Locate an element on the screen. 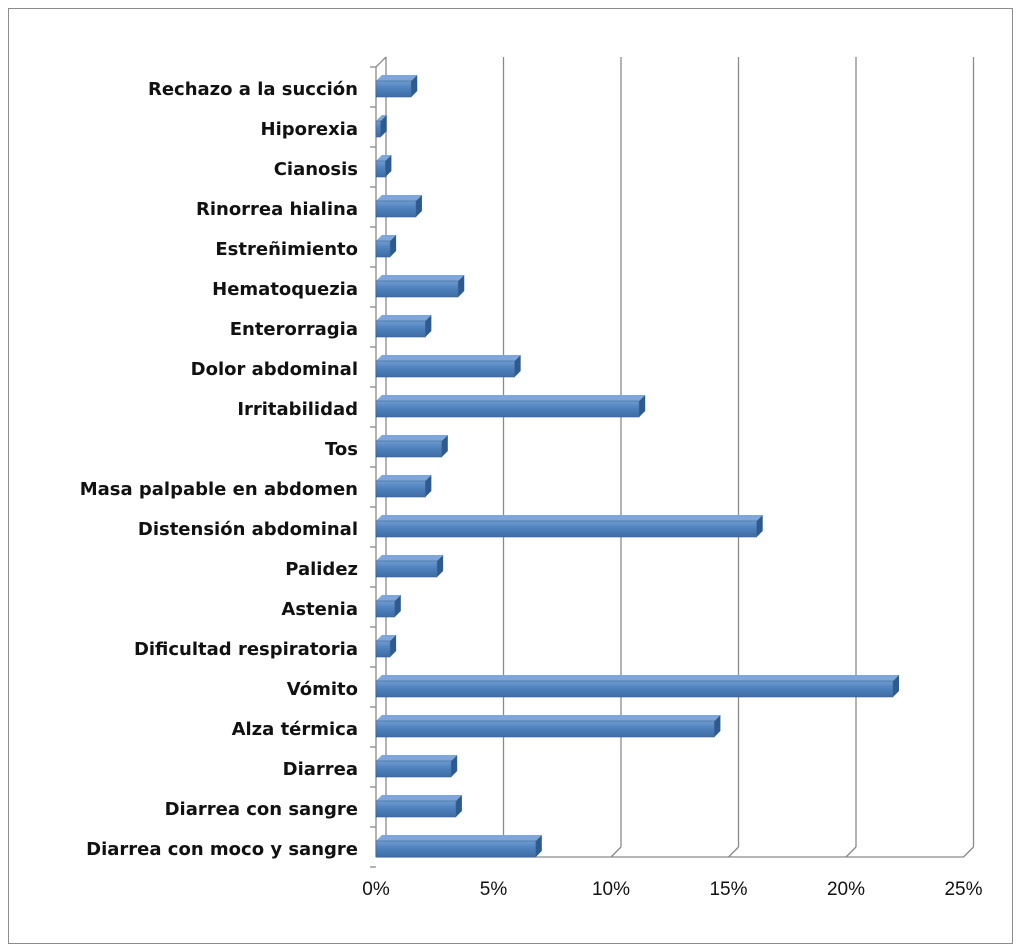 Image resolution: width=1023 pixels, height=952 pixels. x-tick-label: 0% is located at coordinates (376, 889).